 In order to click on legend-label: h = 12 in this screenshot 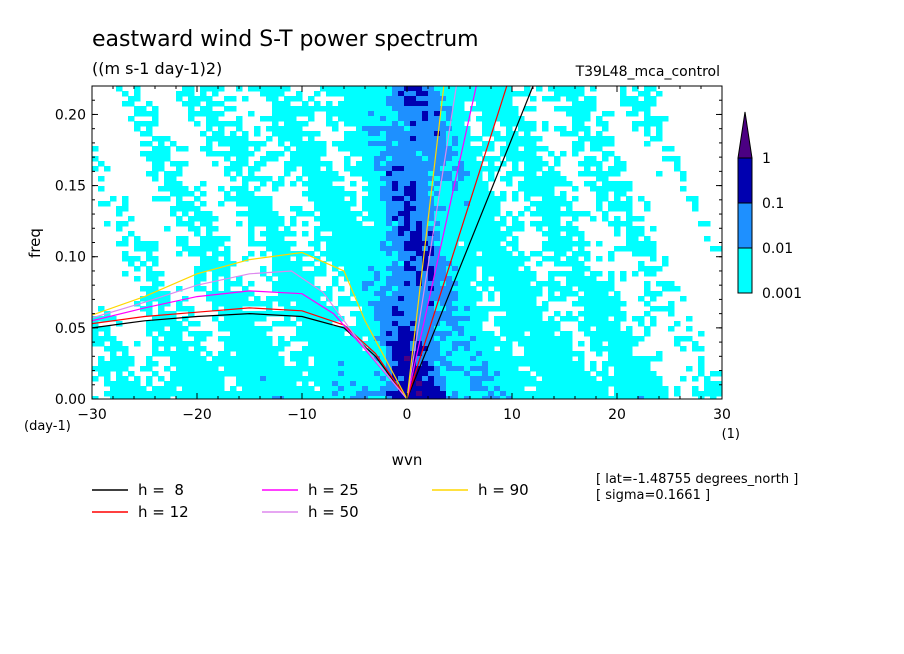, I will do `click(163, 512)`.